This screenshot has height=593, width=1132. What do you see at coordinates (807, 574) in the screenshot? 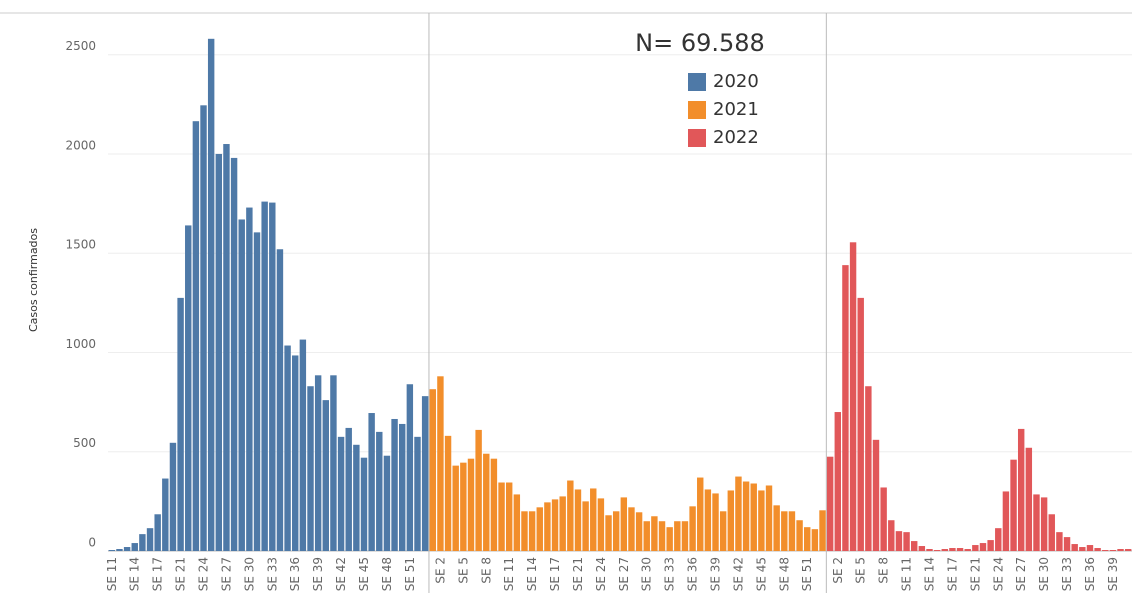
I see `x-tick-label: SE 51` at bounding box center [807, 574].